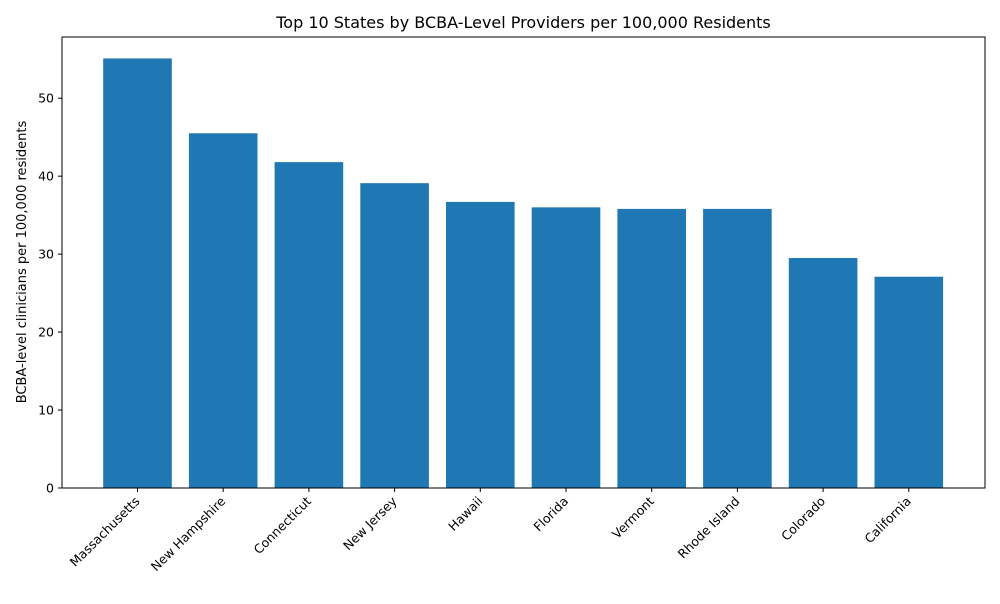 The height and width of the screenshot is (604, 1000). I want to click on y-tick-label: 20, so click(46, 332).